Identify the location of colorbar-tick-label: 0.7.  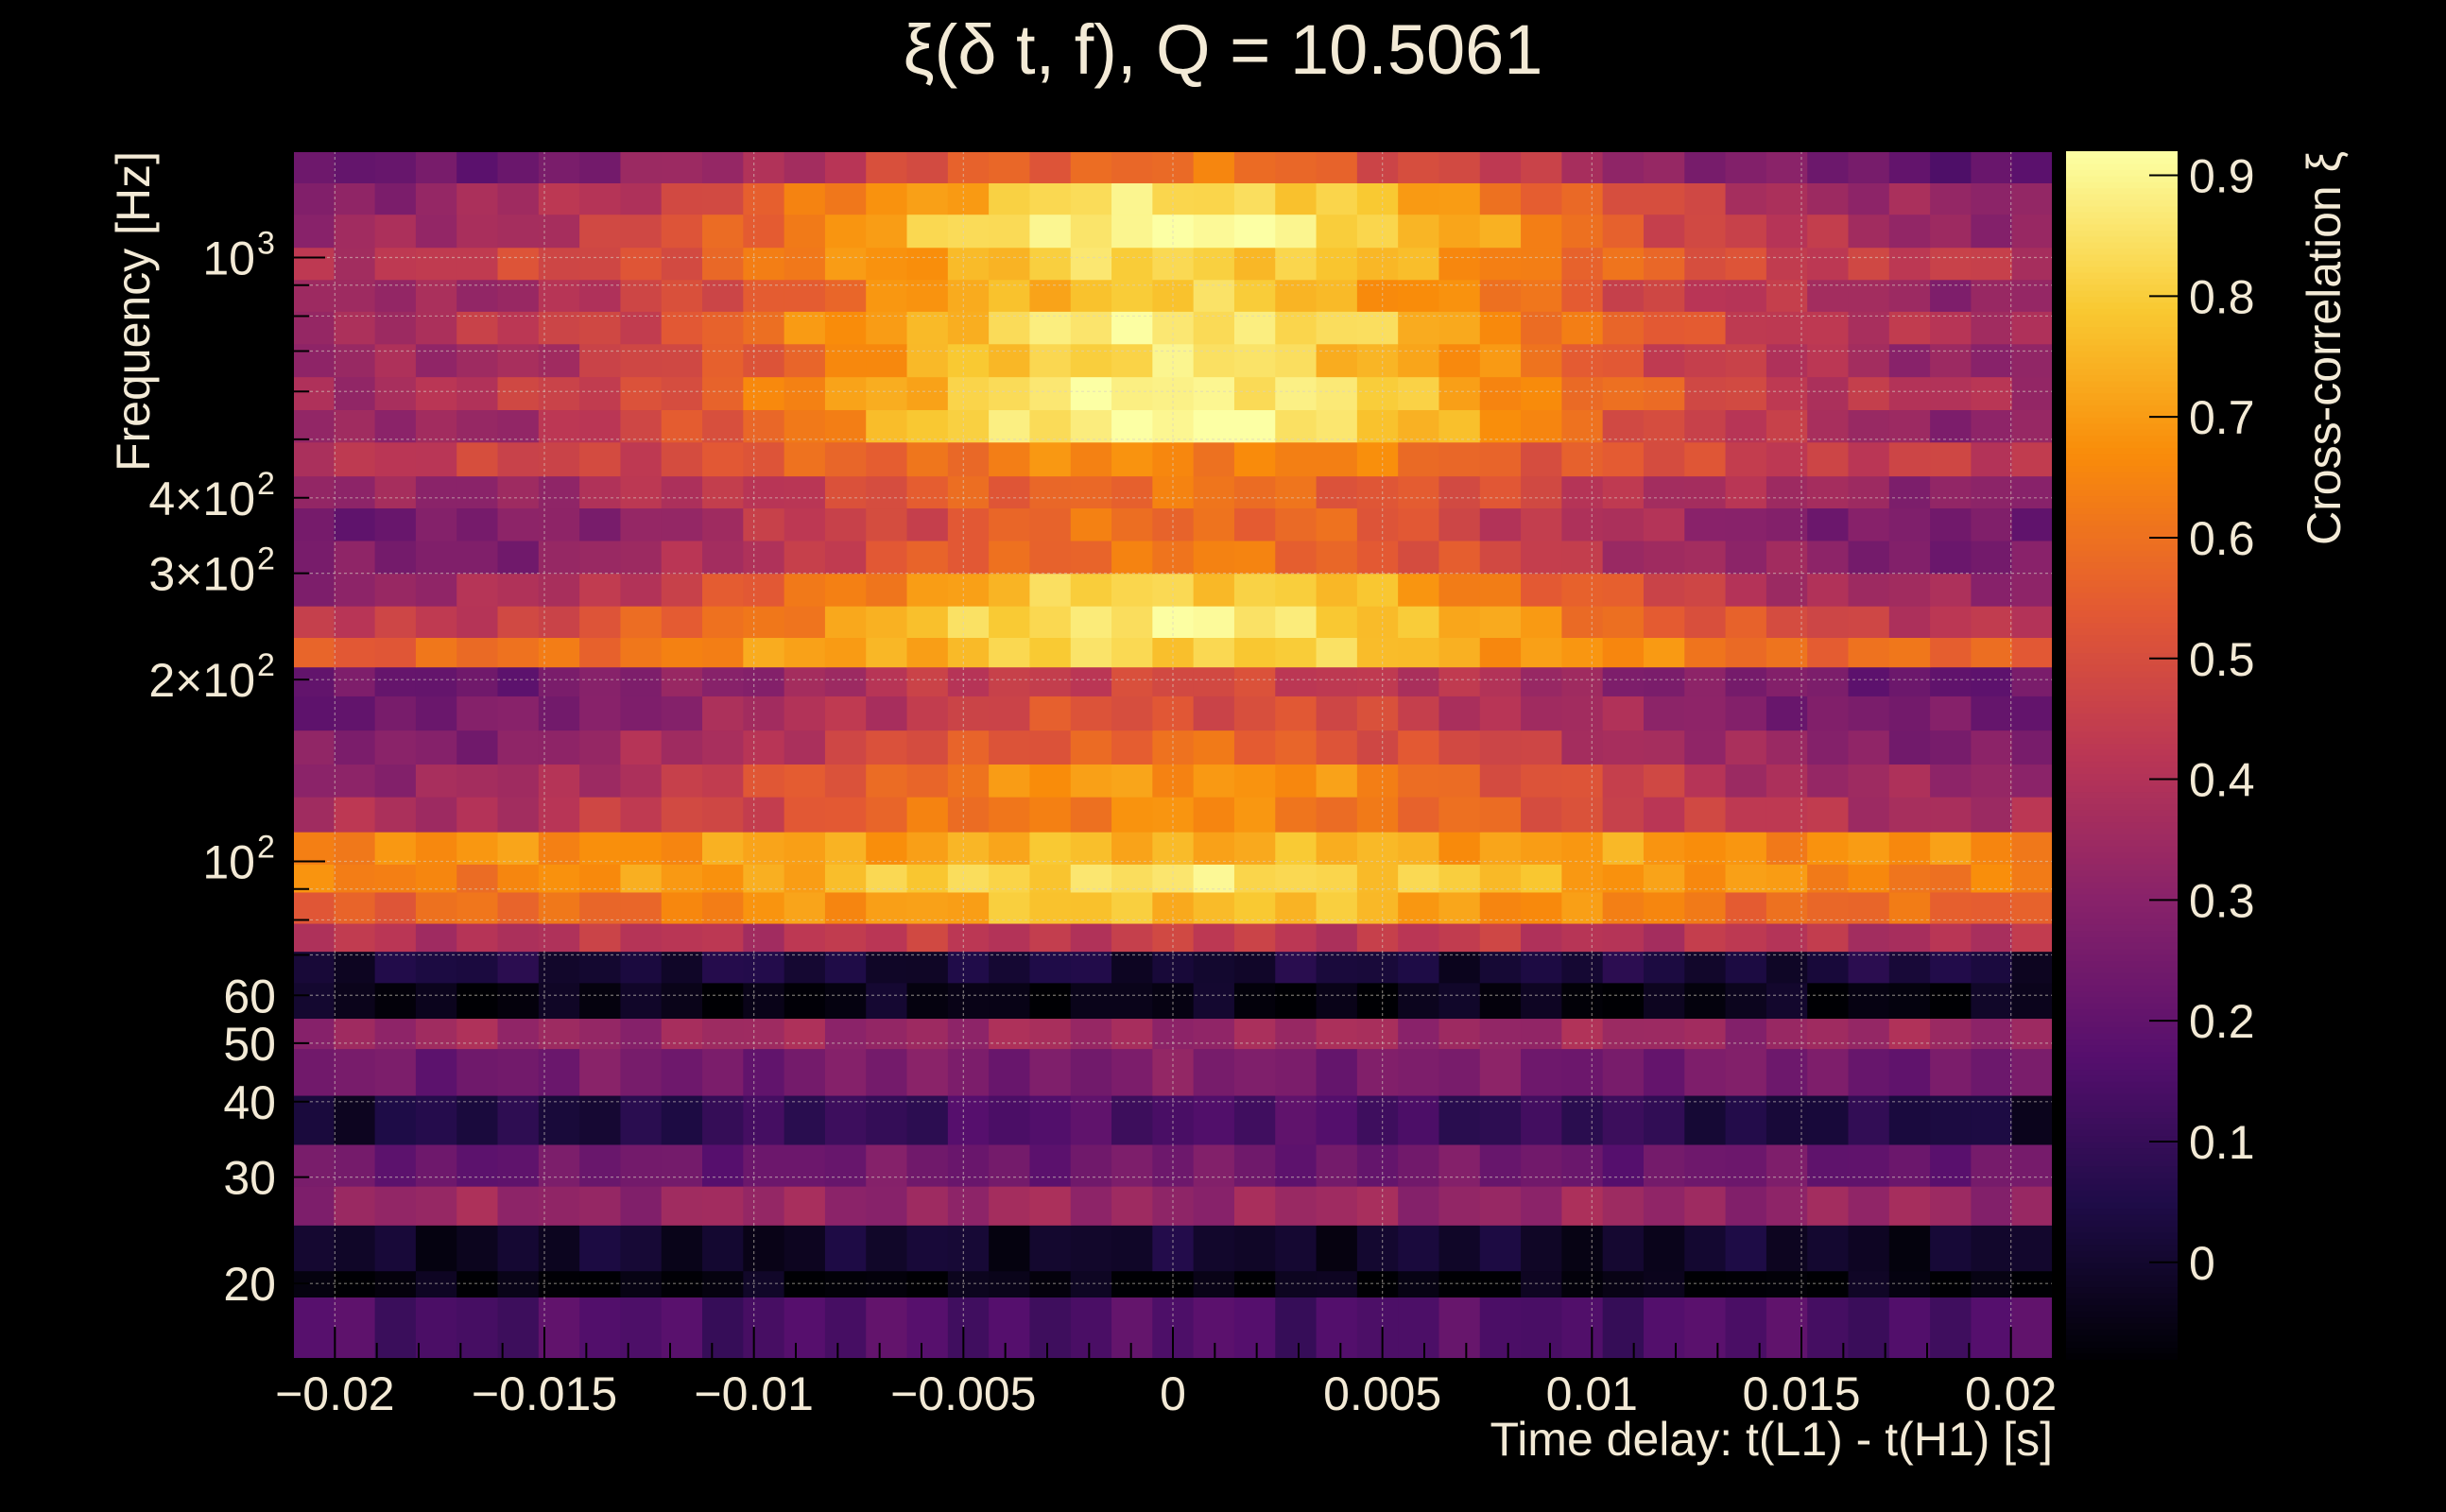
(2222, 417).